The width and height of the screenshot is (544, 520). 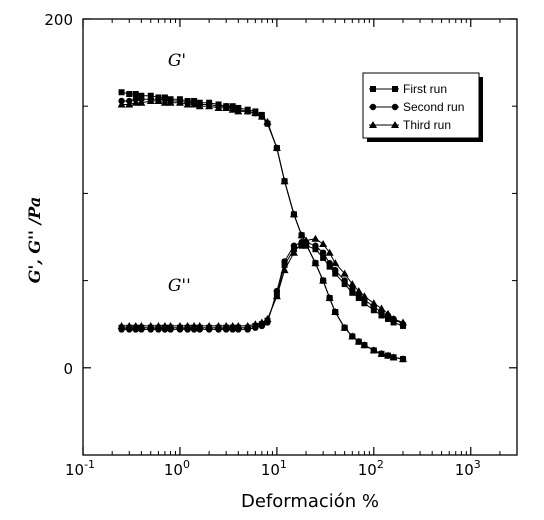 What do you see at coordinates (179, 286) in the screenshot?
I see `annotation-g-double-prime: G''` at bounding box center [179, 286].